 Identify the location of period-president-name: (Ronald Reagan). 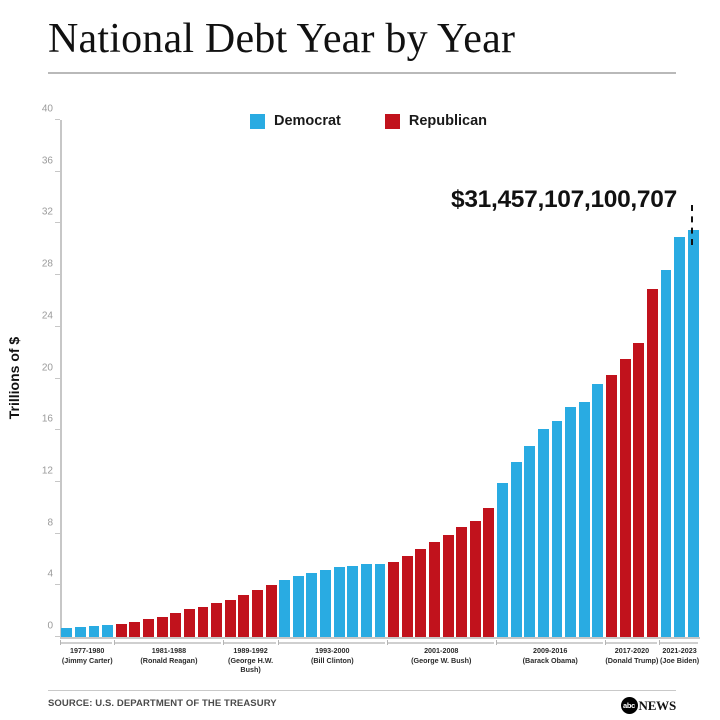
(169, 660).